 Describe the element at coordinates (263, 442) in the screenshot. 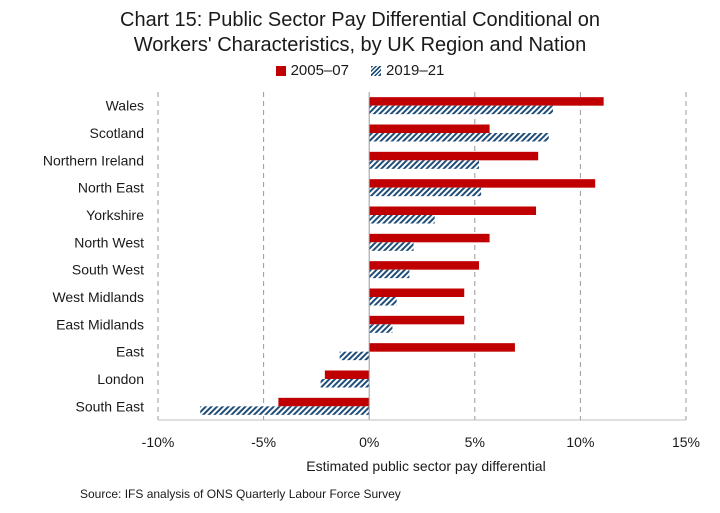

I see `x-tick-label: -5%` at that location.